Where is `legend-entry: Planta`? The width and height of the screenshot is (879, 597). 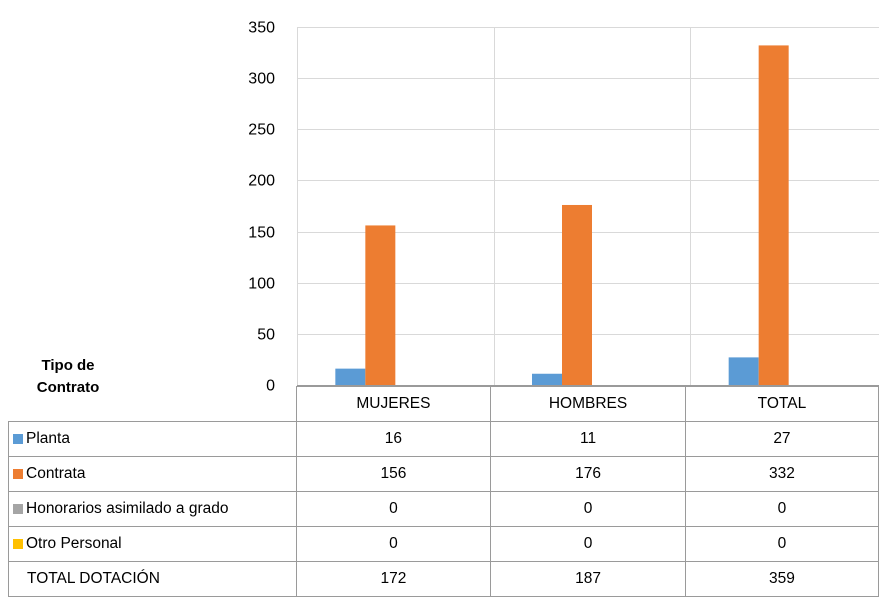
legend-entry: Planta is located at coordinates (152, 439).